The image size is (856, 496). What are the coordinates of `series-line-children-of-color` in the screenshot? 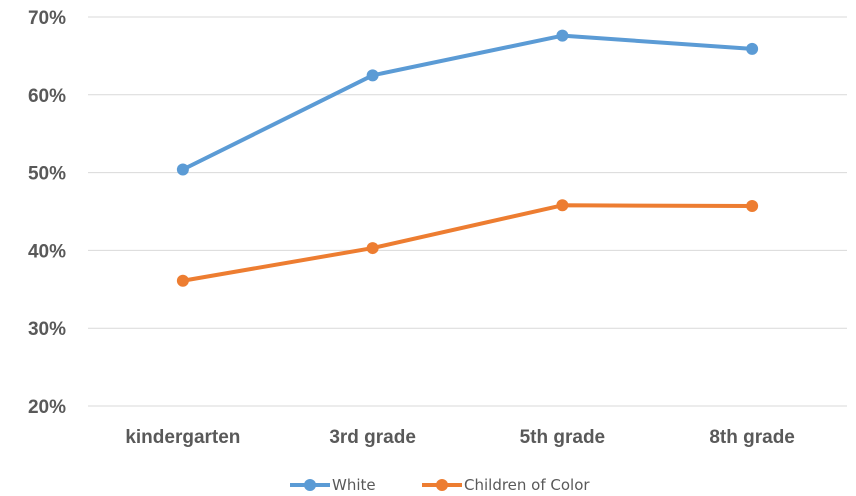 It's located at (467, 243).